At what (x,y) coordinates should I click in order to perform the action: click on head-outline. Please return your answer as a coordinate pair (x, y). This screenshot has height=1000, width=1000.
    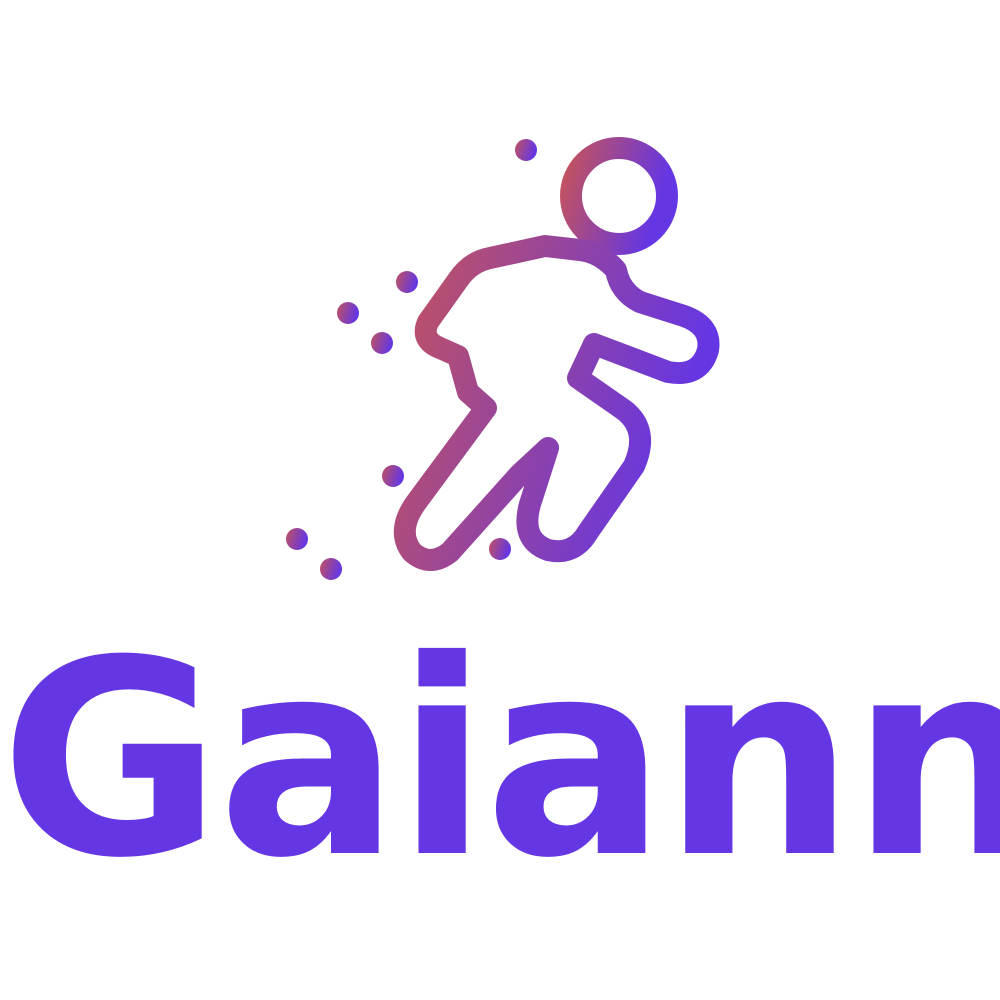
    Looking at the image, I should click on (619, 196).